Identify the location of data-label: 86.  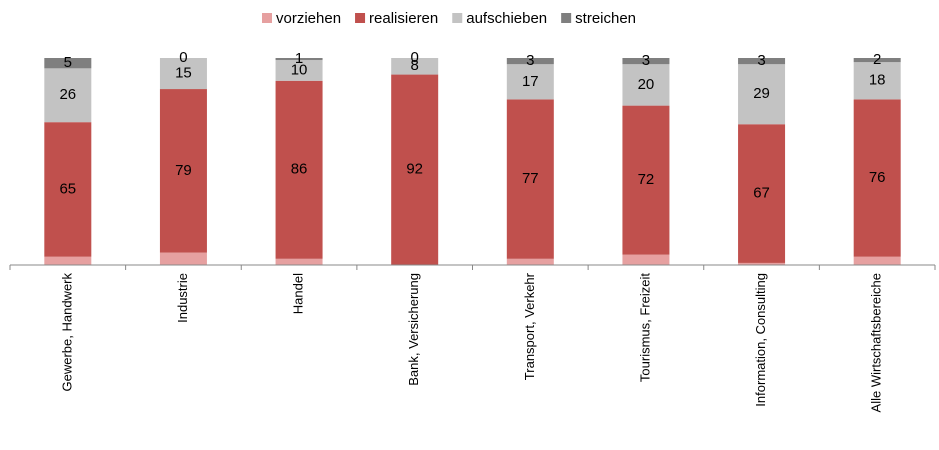
(299, 169).